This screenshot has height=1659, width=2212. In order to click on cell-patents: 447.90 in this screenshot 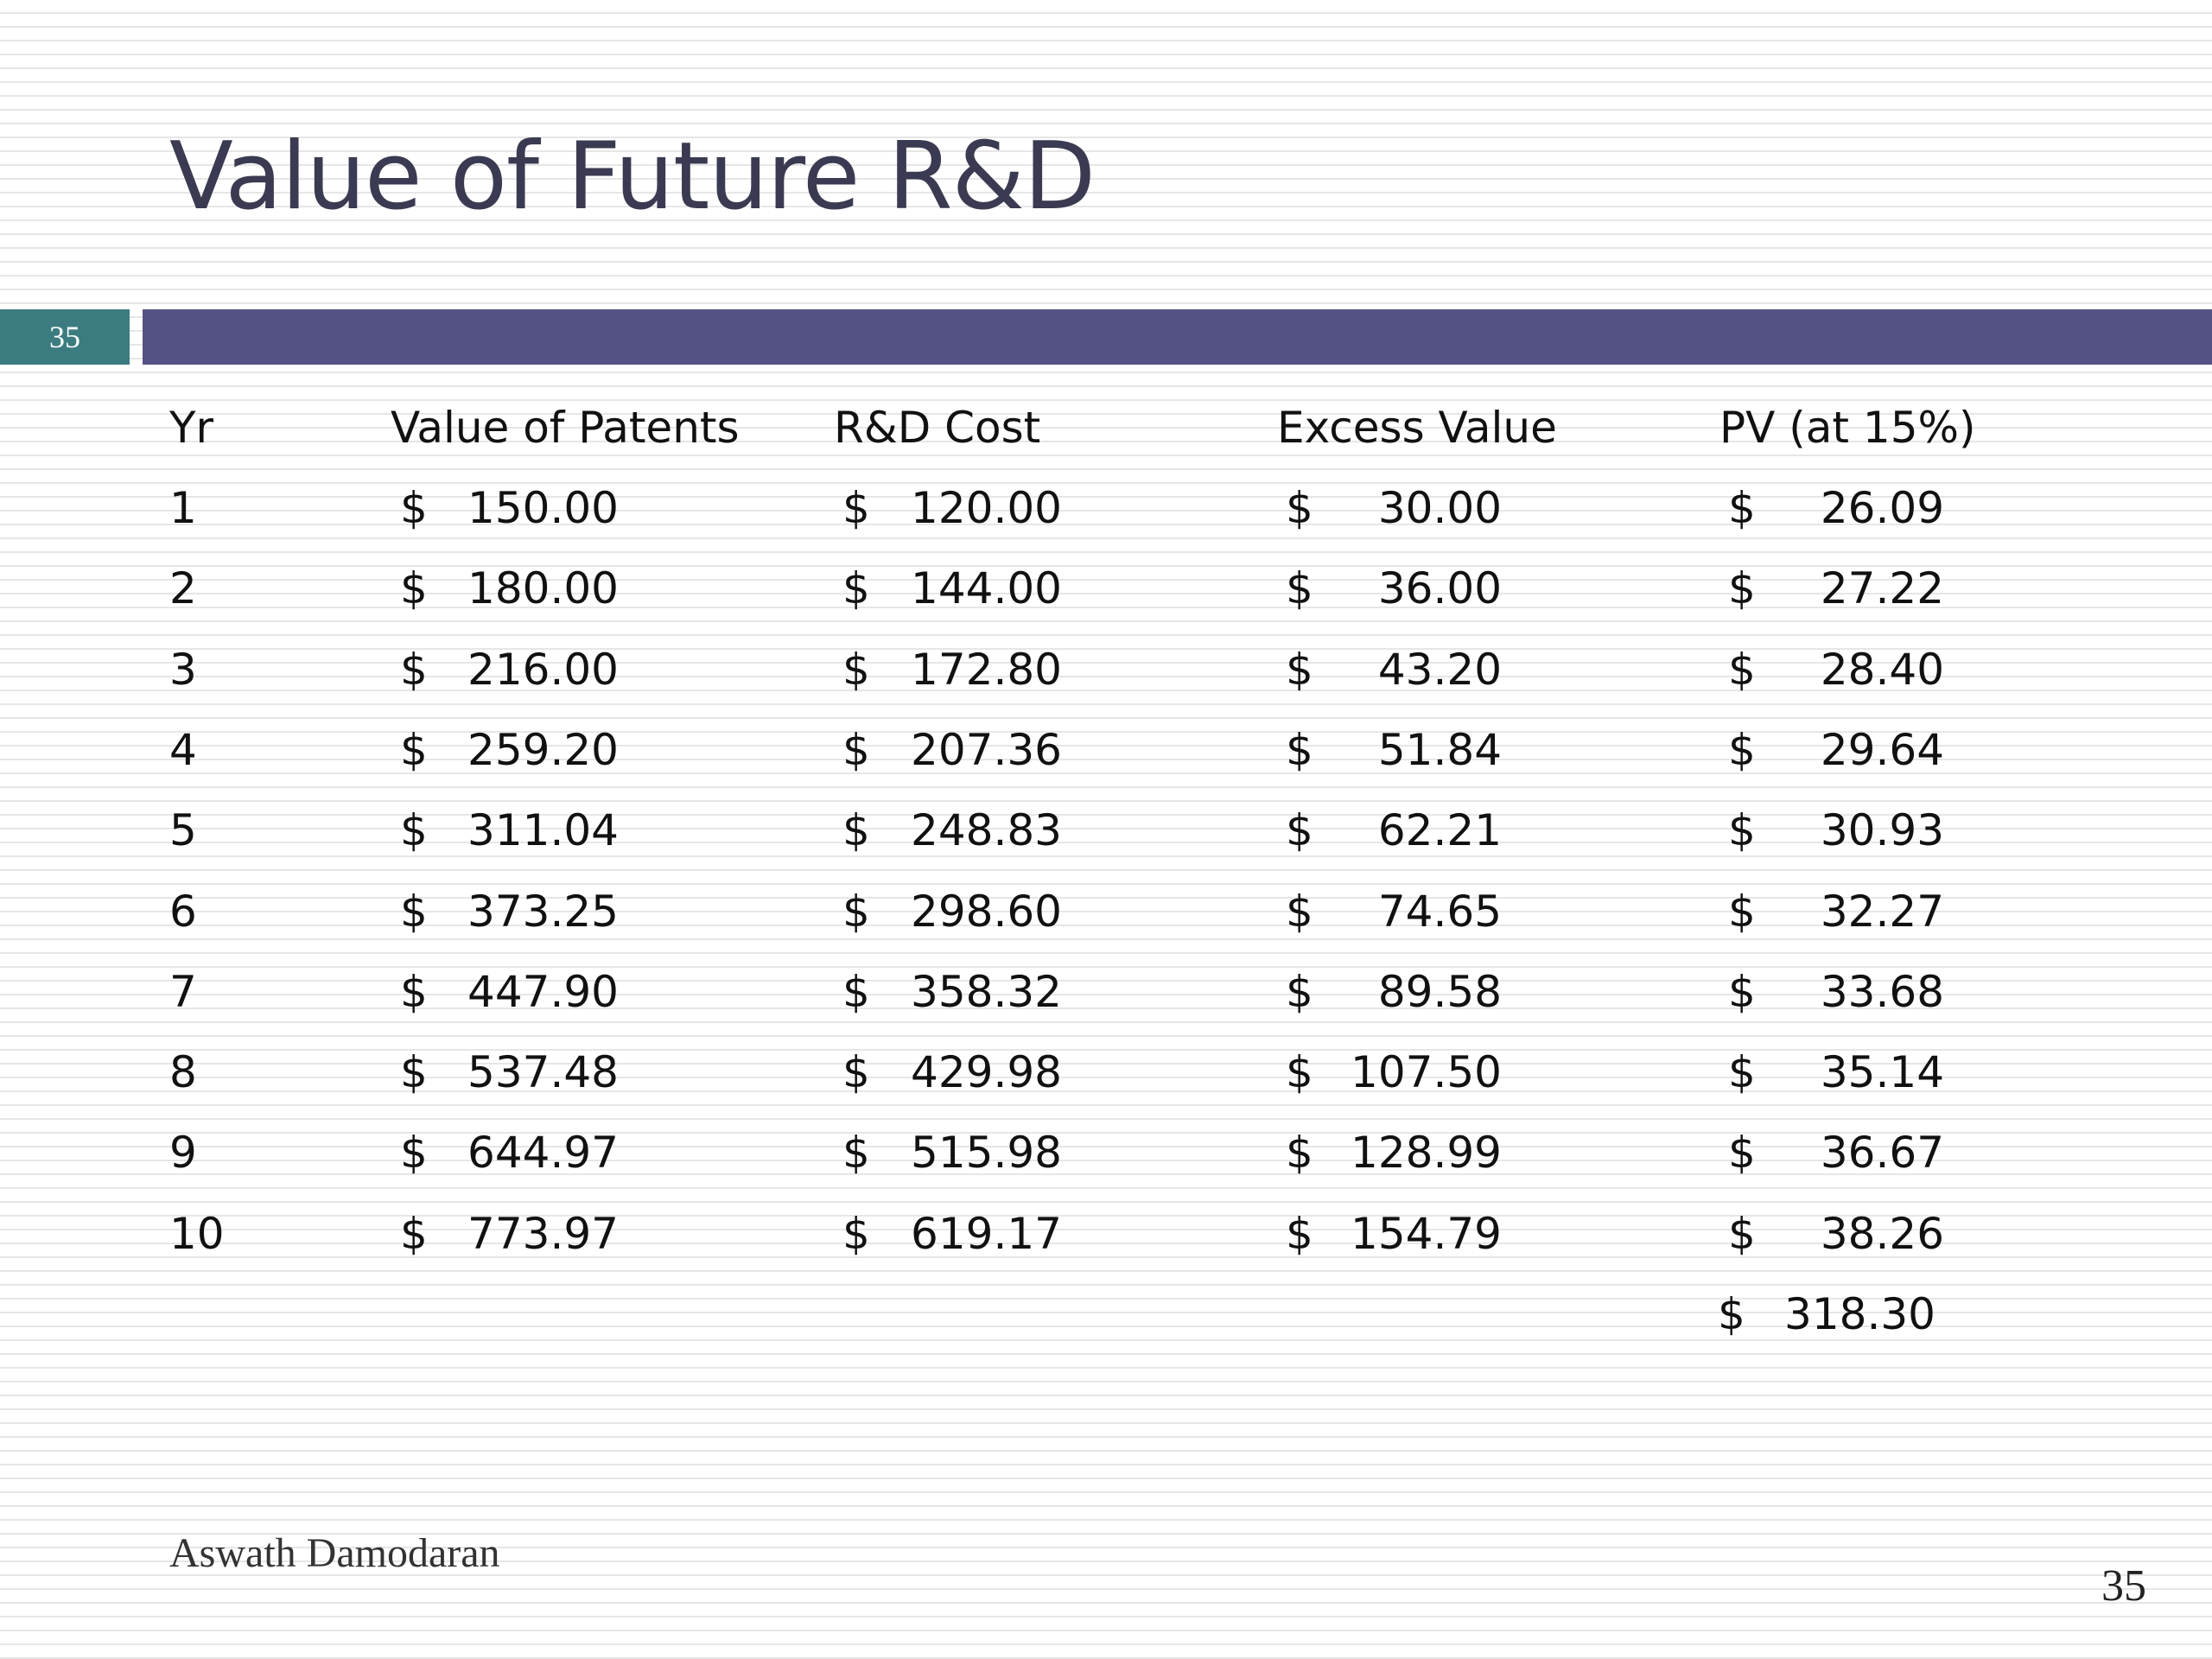, I will do `click(543, 992)`.